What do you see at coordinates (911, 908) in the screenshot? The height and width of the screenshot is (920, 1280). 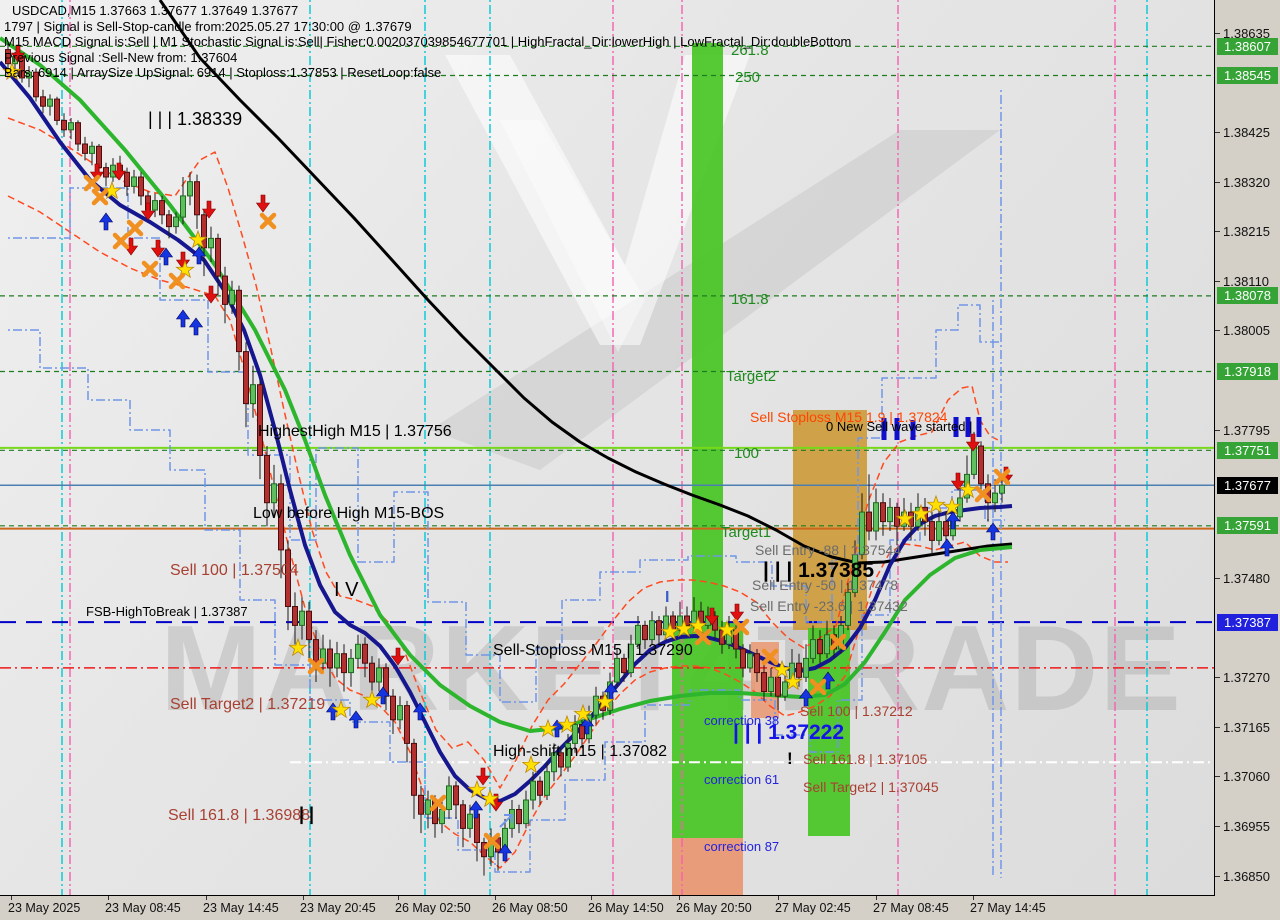 I see `time-label: 27 May 08:45` at bounding box center [911, 908].